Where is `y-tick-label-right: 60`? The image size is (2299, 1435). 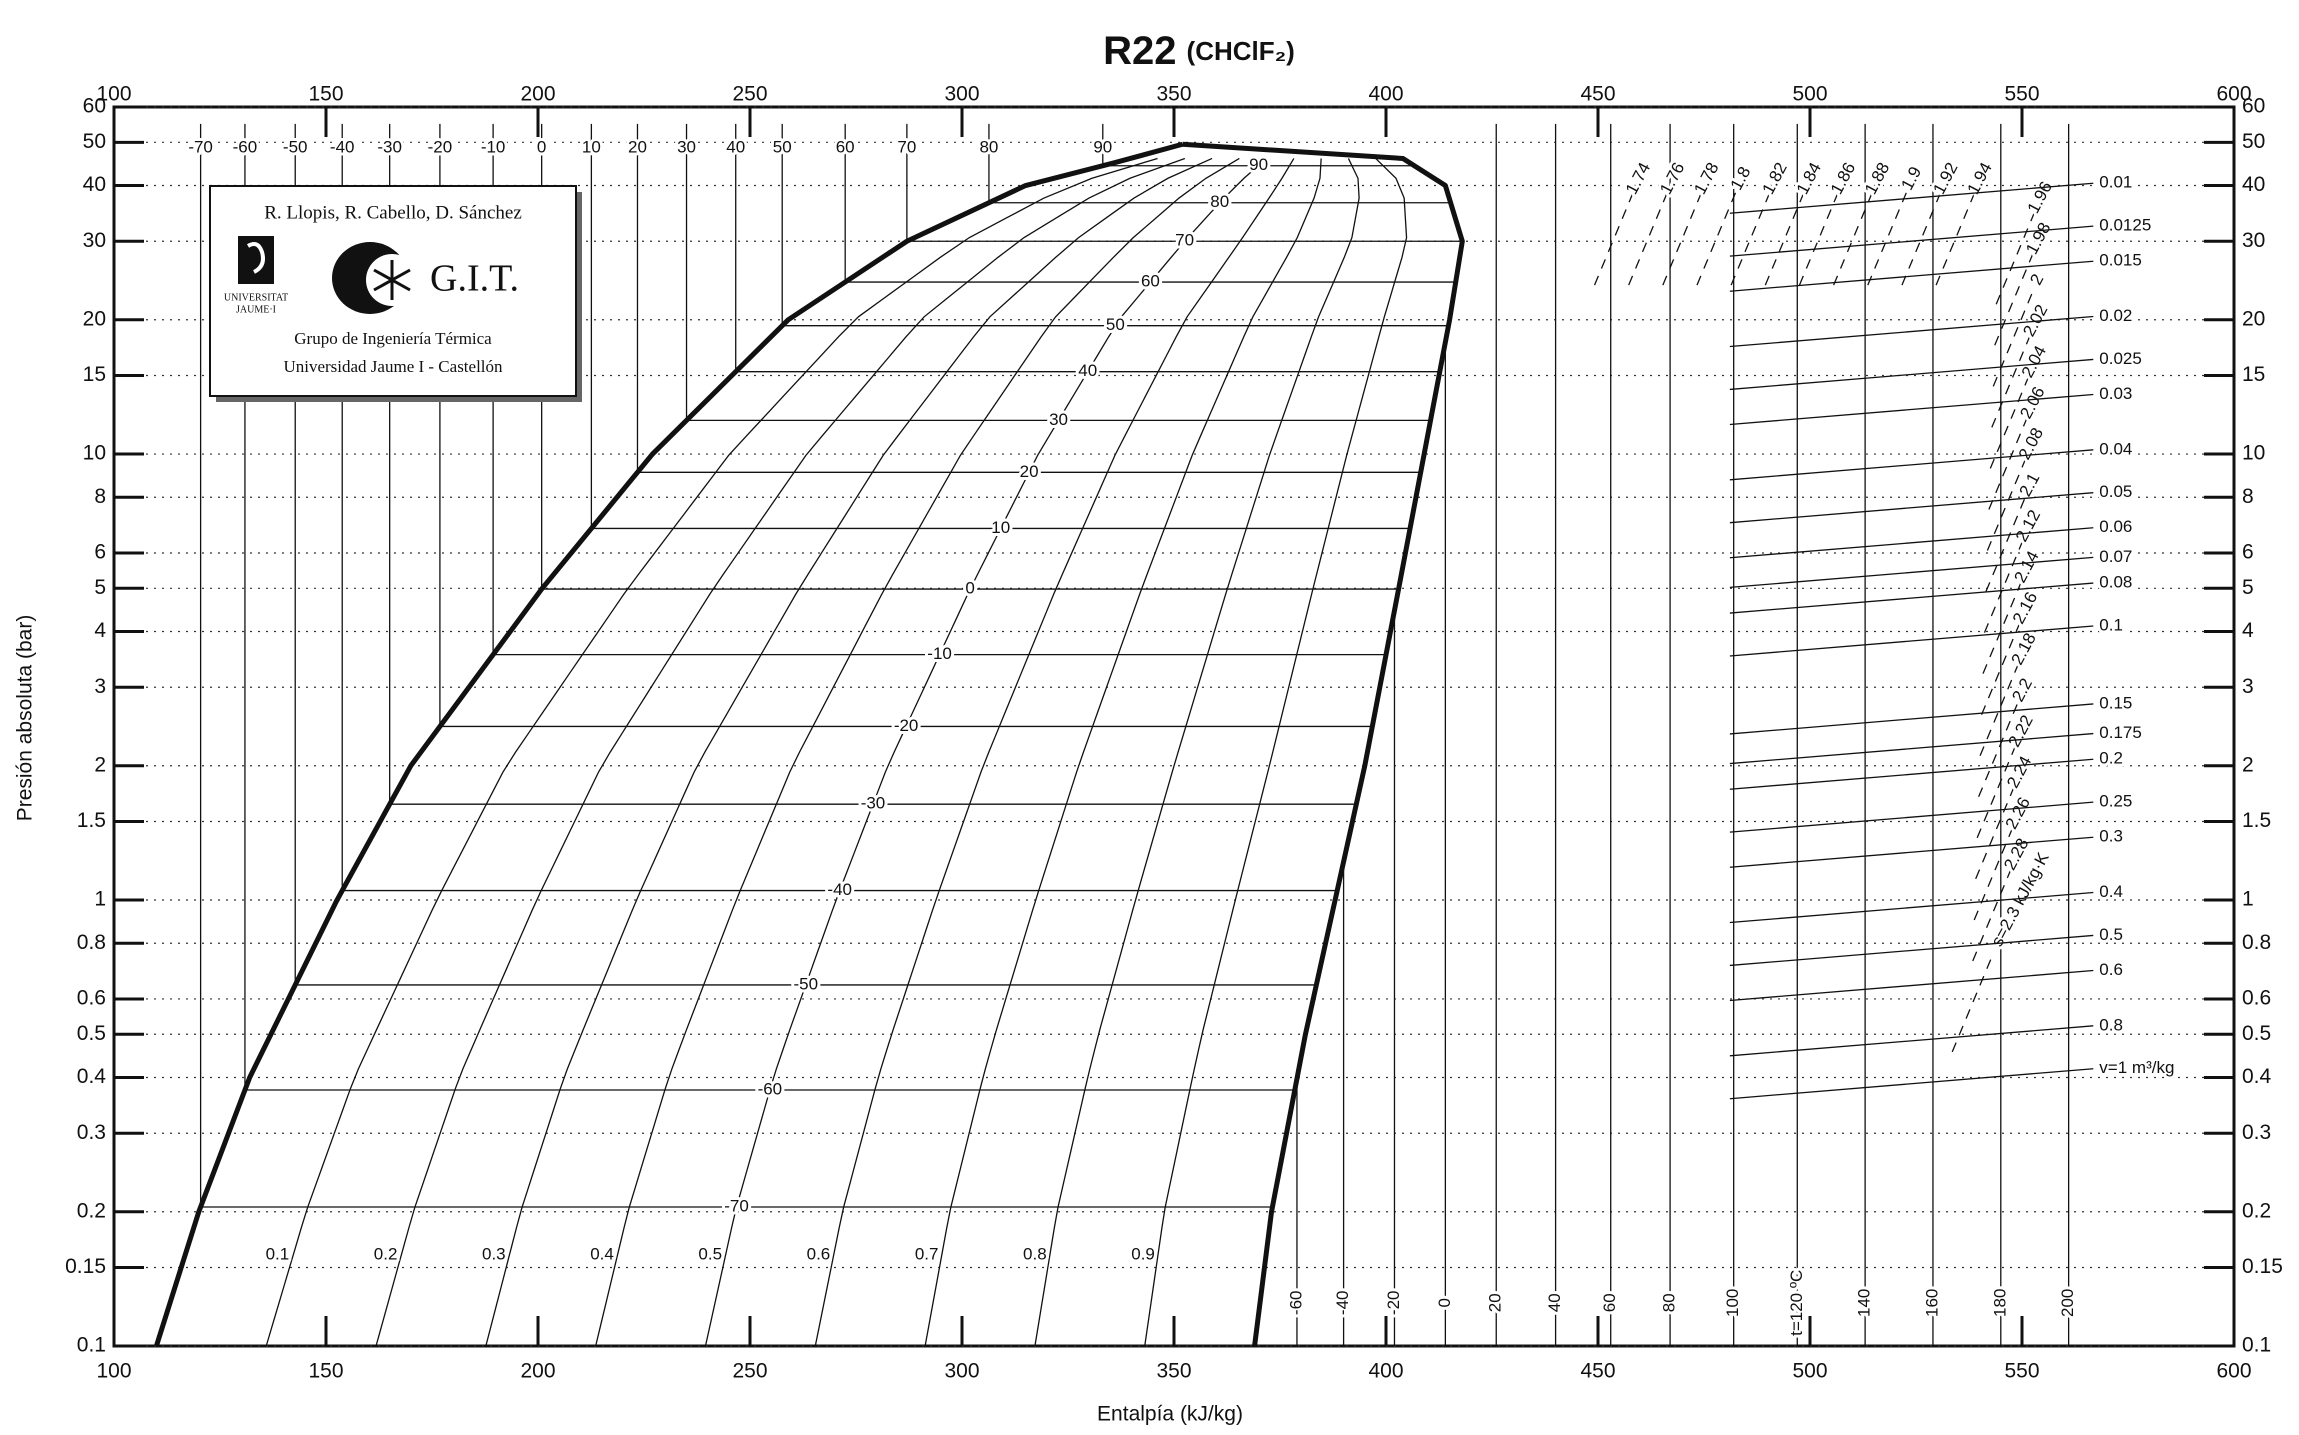
y-tick-label-right: 60 is located at coordinates (2253, 106).